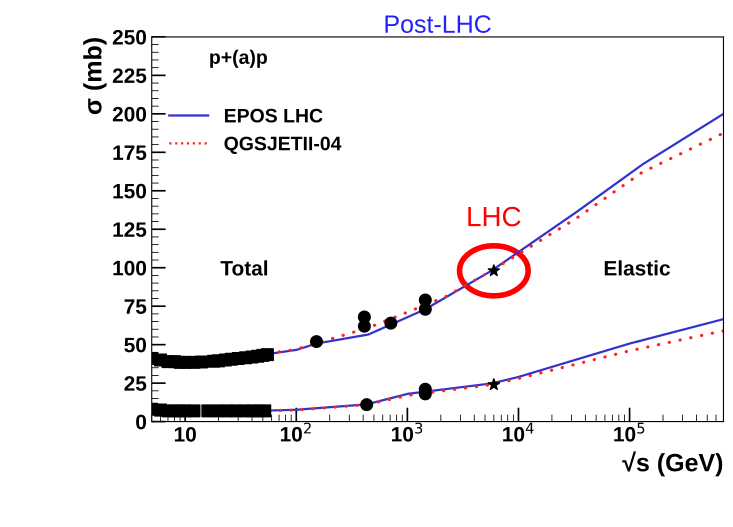 The width and height of the screenshot is (733, 527). Describe the element at coordinates (129, 153) in the screenshot. I see `y-tick-label: 175` at that location.